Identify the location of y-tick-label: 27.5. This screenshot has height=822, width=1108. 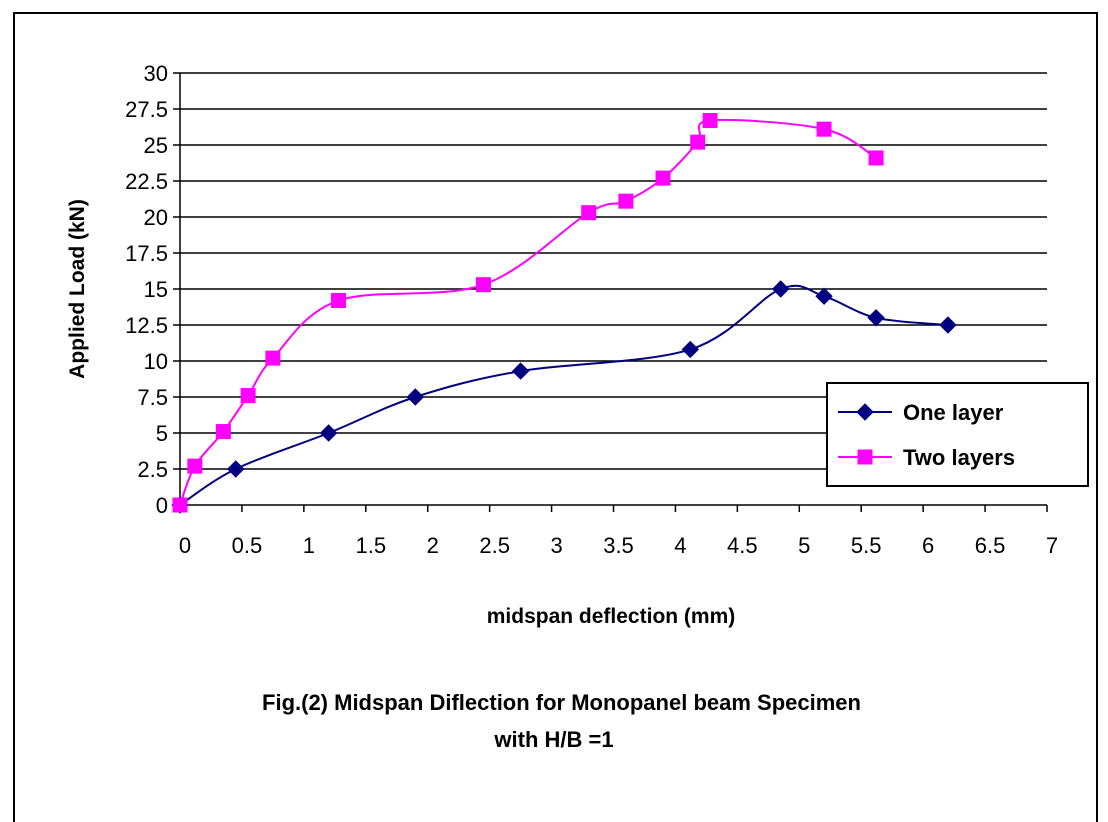
(146, 109).